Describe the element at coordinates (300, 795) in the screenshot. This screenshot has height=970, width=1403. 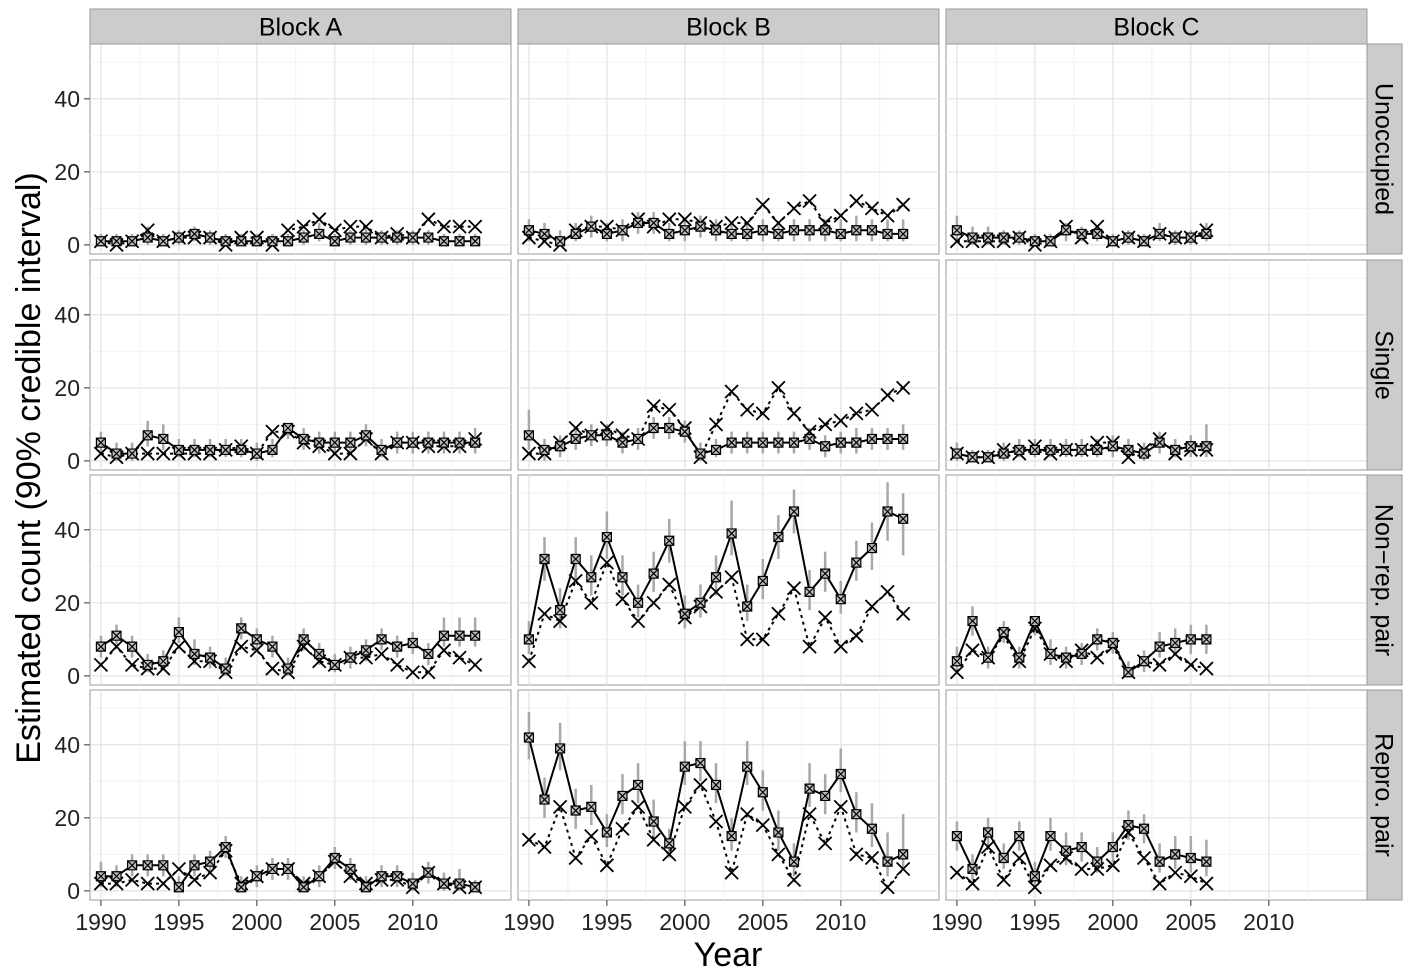
I see `panel-bg` at that location.